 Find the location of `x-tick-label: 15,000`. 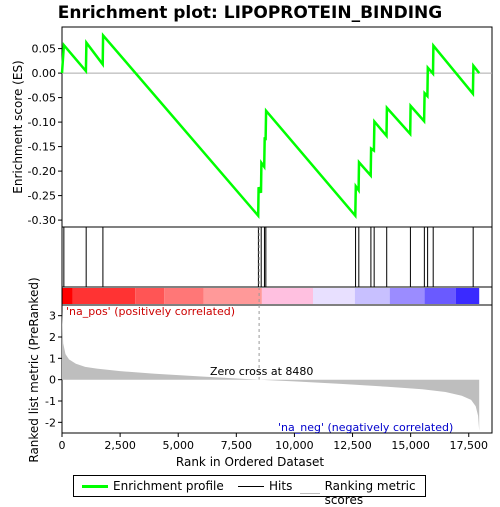

x-tick-label: 15,000 is located at coordinates (410, 445).